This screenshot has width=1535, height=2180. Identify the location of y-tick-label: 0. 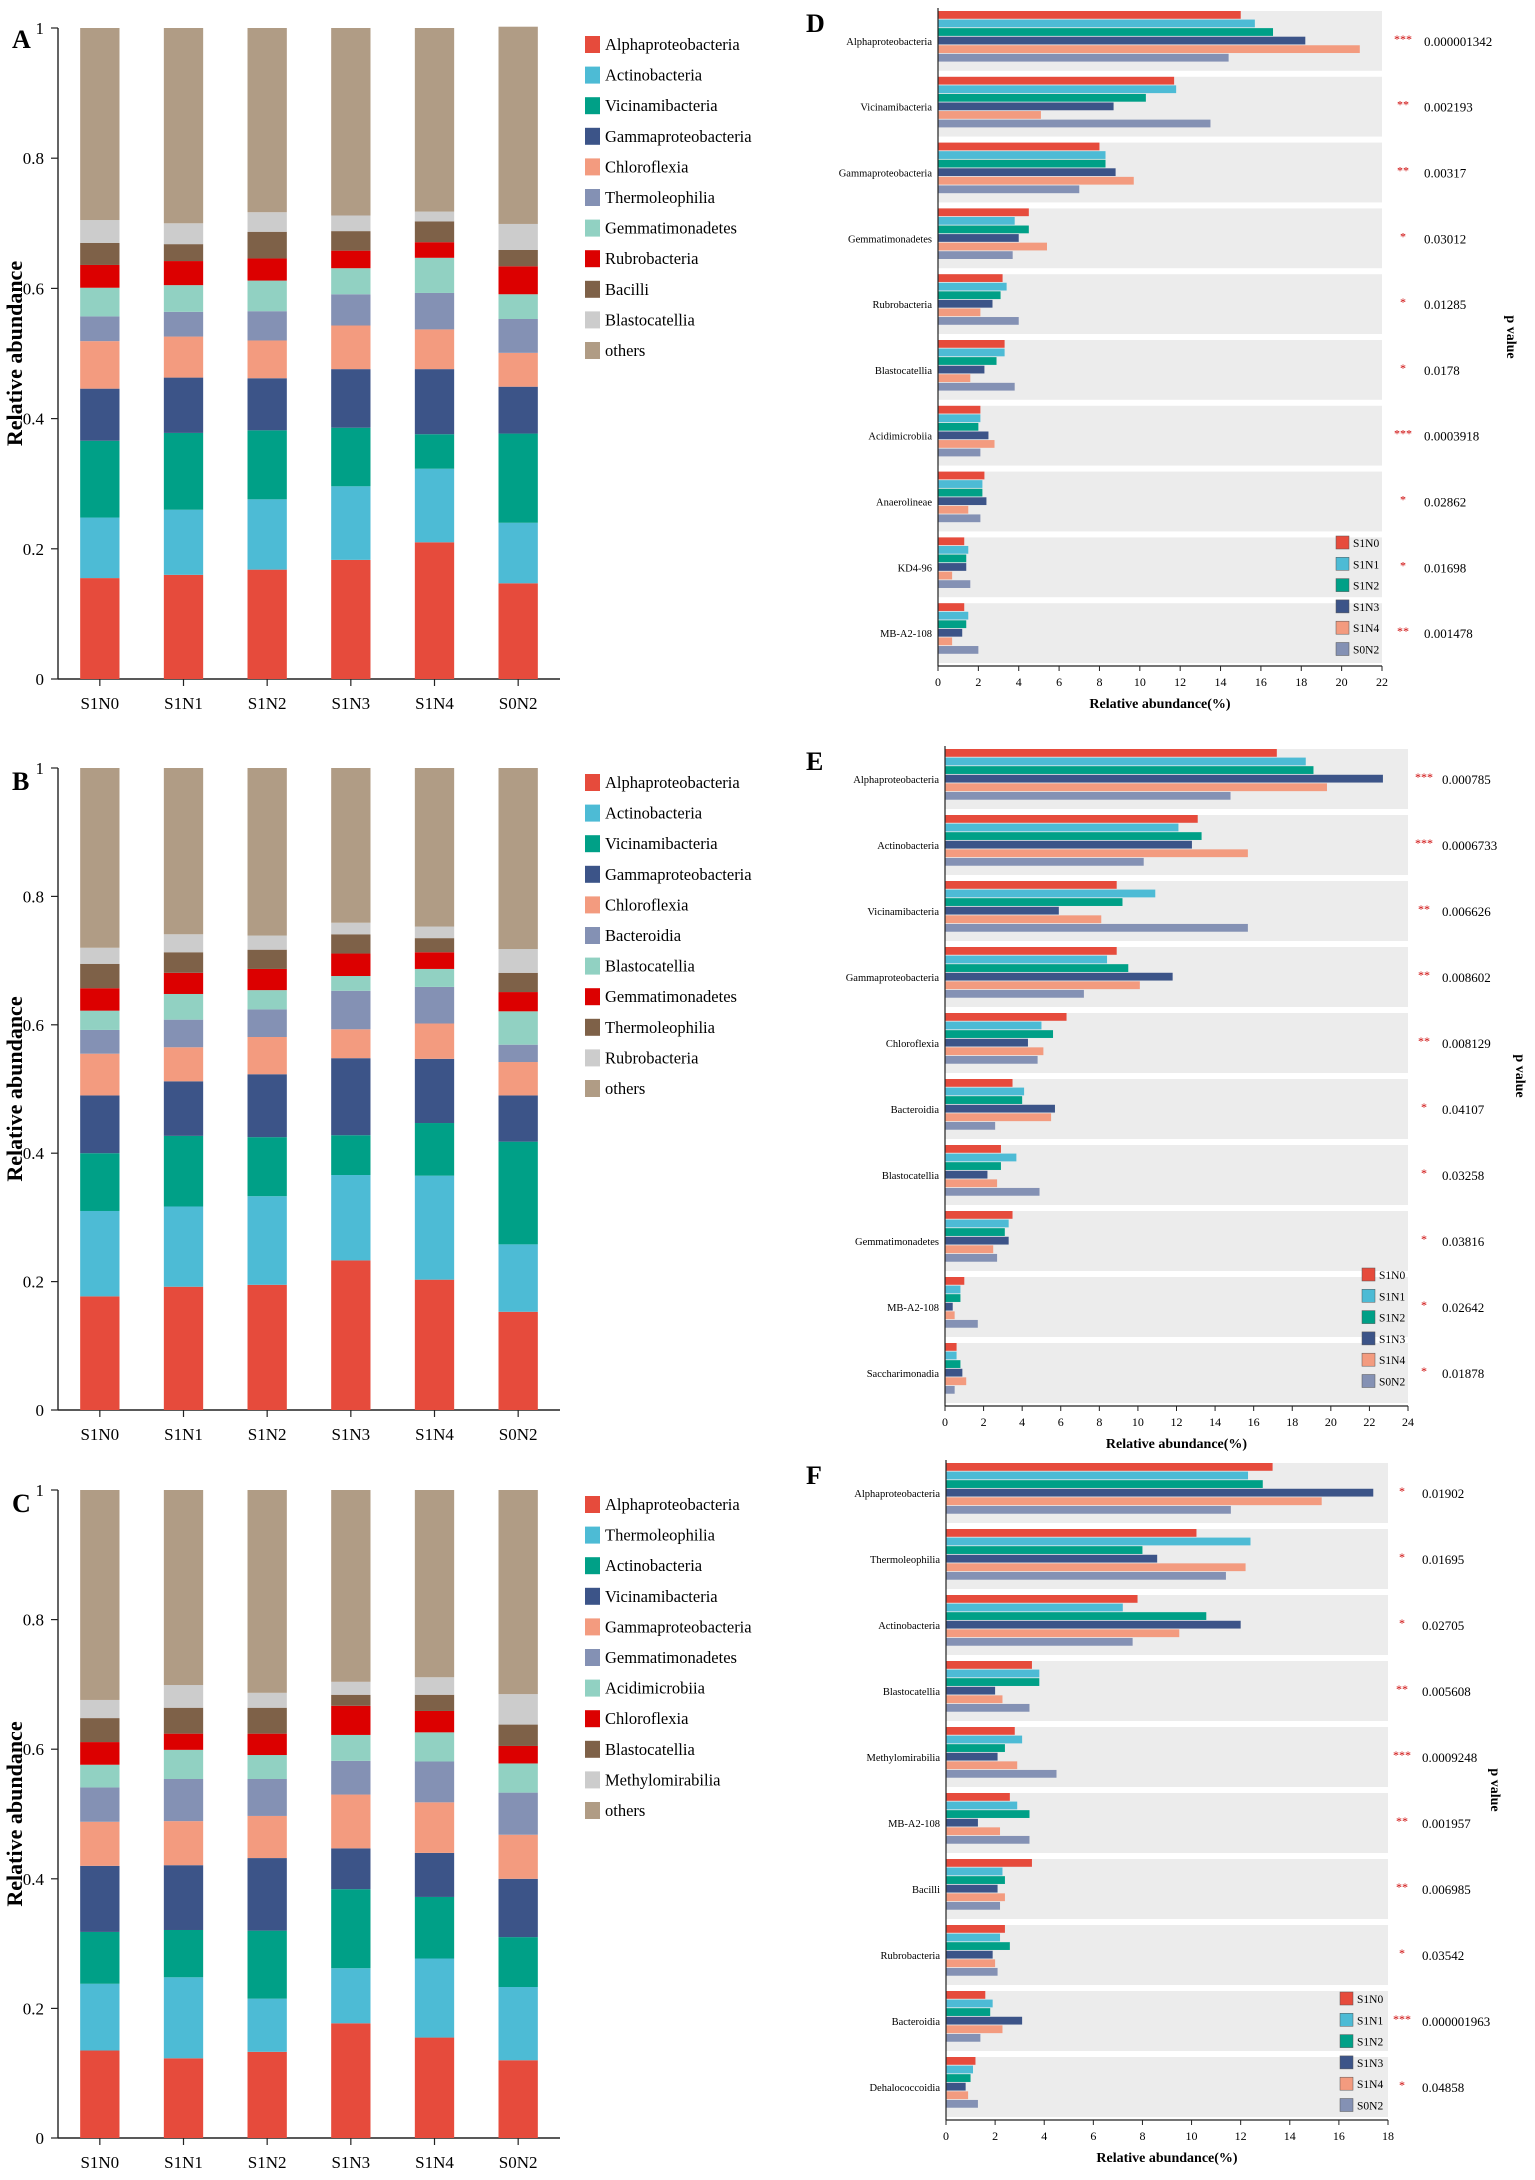
(40, 1410).